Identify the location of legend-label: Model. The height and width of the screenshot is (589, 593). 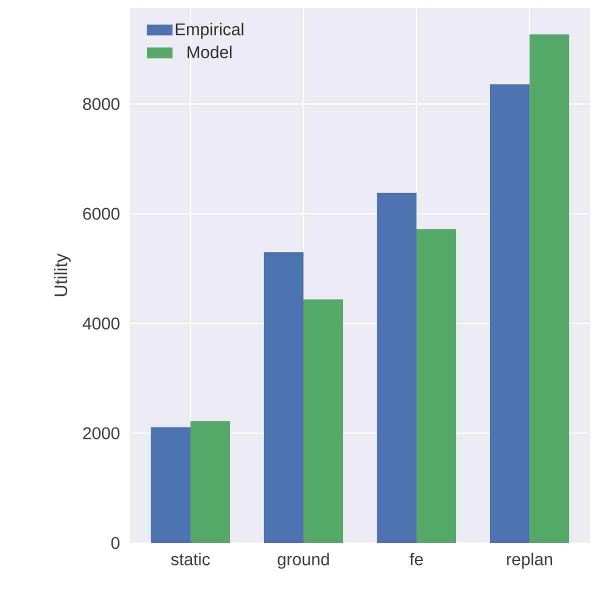
(210, 52).